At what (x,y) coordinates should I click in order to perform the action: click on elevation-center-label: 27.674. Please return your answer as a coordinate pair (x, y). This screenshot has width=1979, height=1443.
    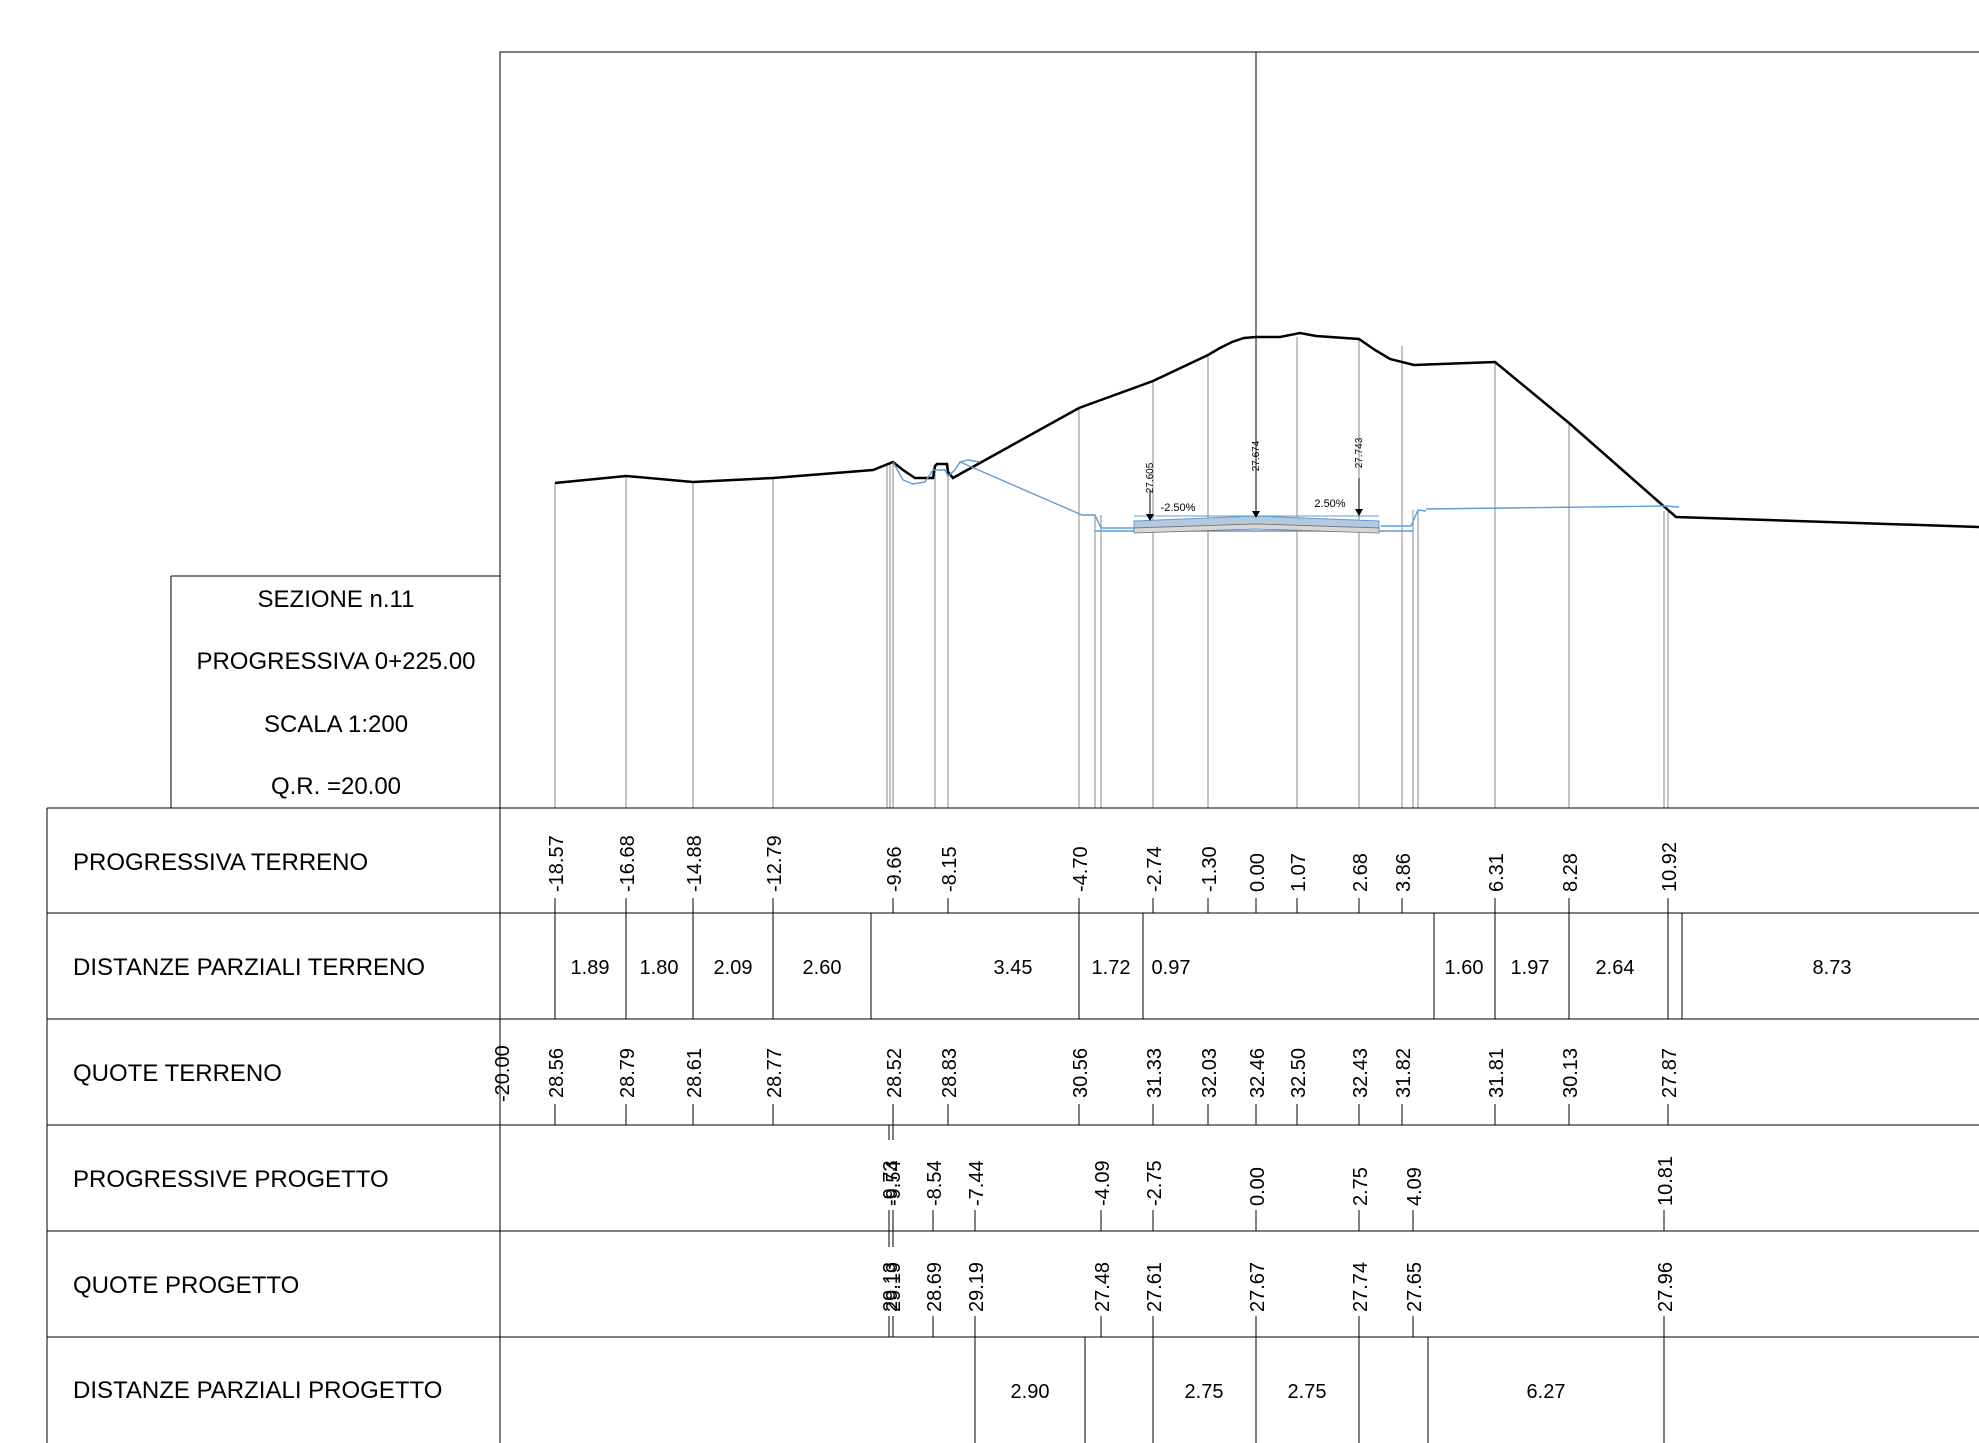
    Looking at the image, I should click on (1256, 455).